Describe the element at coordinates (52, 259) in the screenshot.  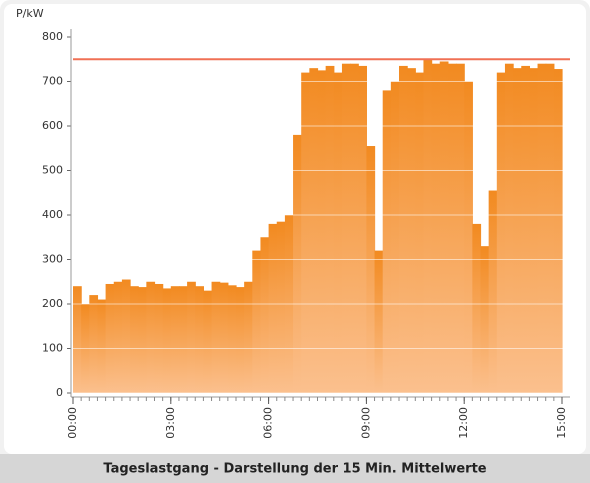
I see `y-tick-label: 300` at that location.